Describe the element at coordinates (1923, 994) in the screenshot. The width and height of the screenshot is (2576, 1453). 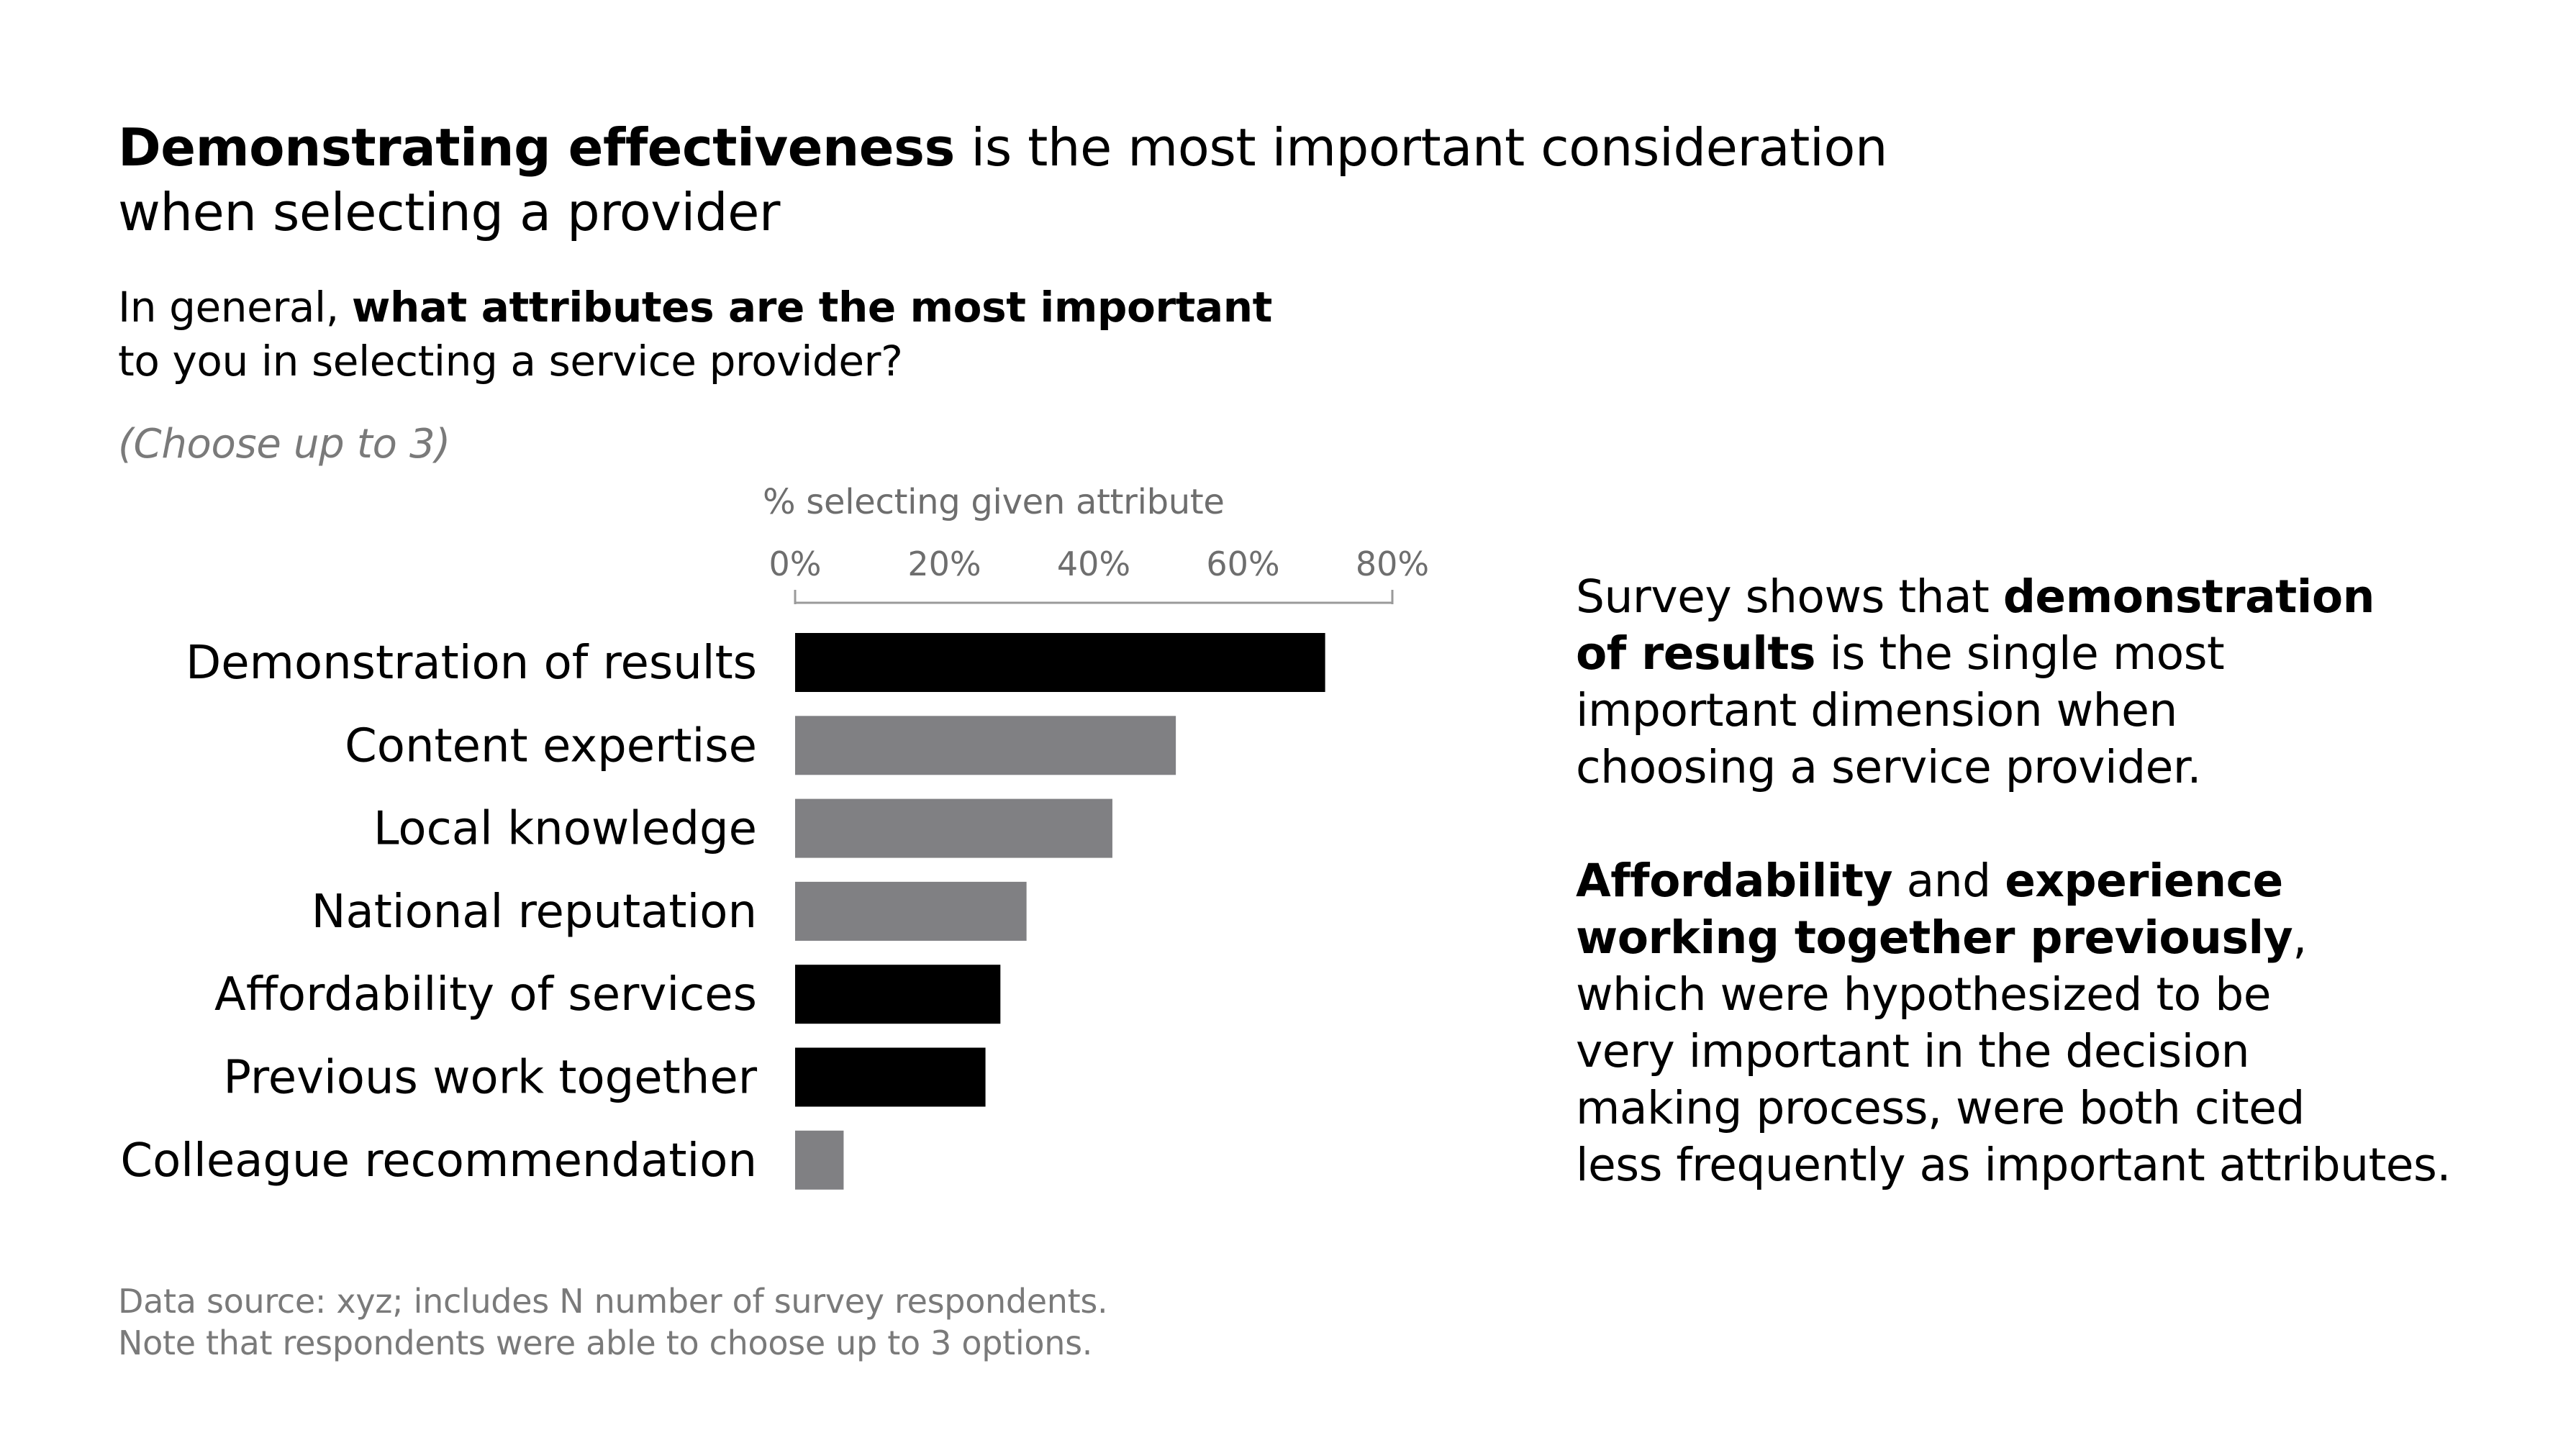
I see `insight-p2-line3: which were hypothesized to be` at that location.